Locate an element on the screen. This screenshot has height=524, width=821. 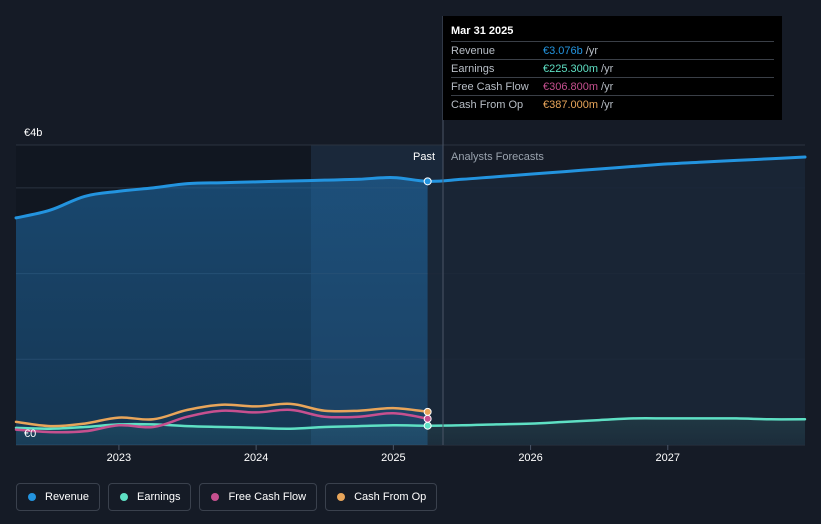
x-axis-ticks: 2023 2024 2025 2026 2027 is located at coordinates (393, 454).